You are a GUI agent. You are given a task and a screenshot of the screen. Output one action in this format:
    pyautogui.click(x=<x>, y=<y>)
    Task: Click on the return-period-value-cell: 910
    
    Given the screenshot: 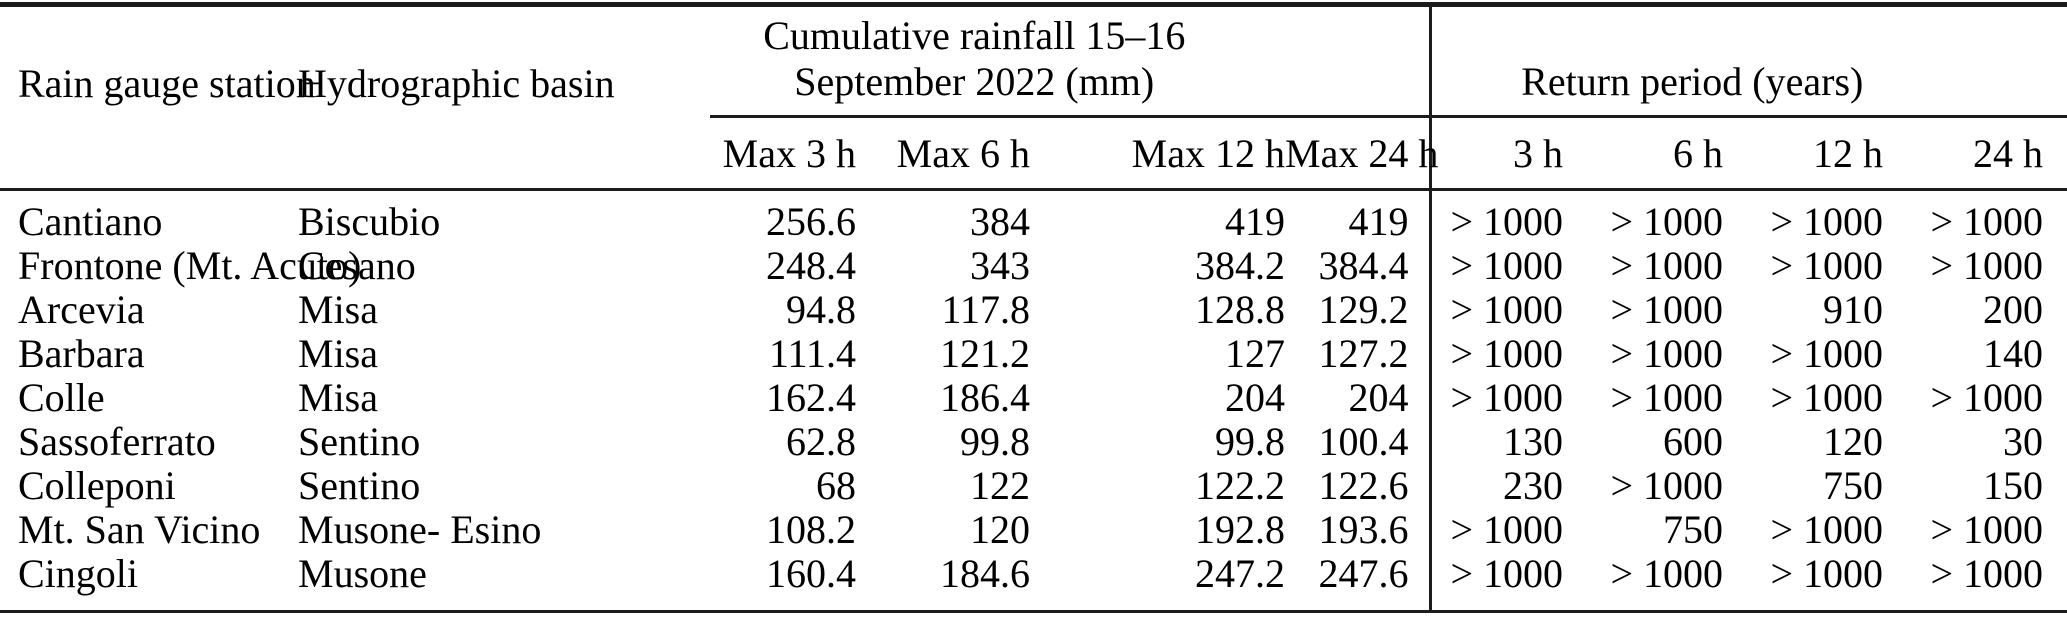 What is the action you would take?
    pyautogui.click(x=1853, y=309)
    